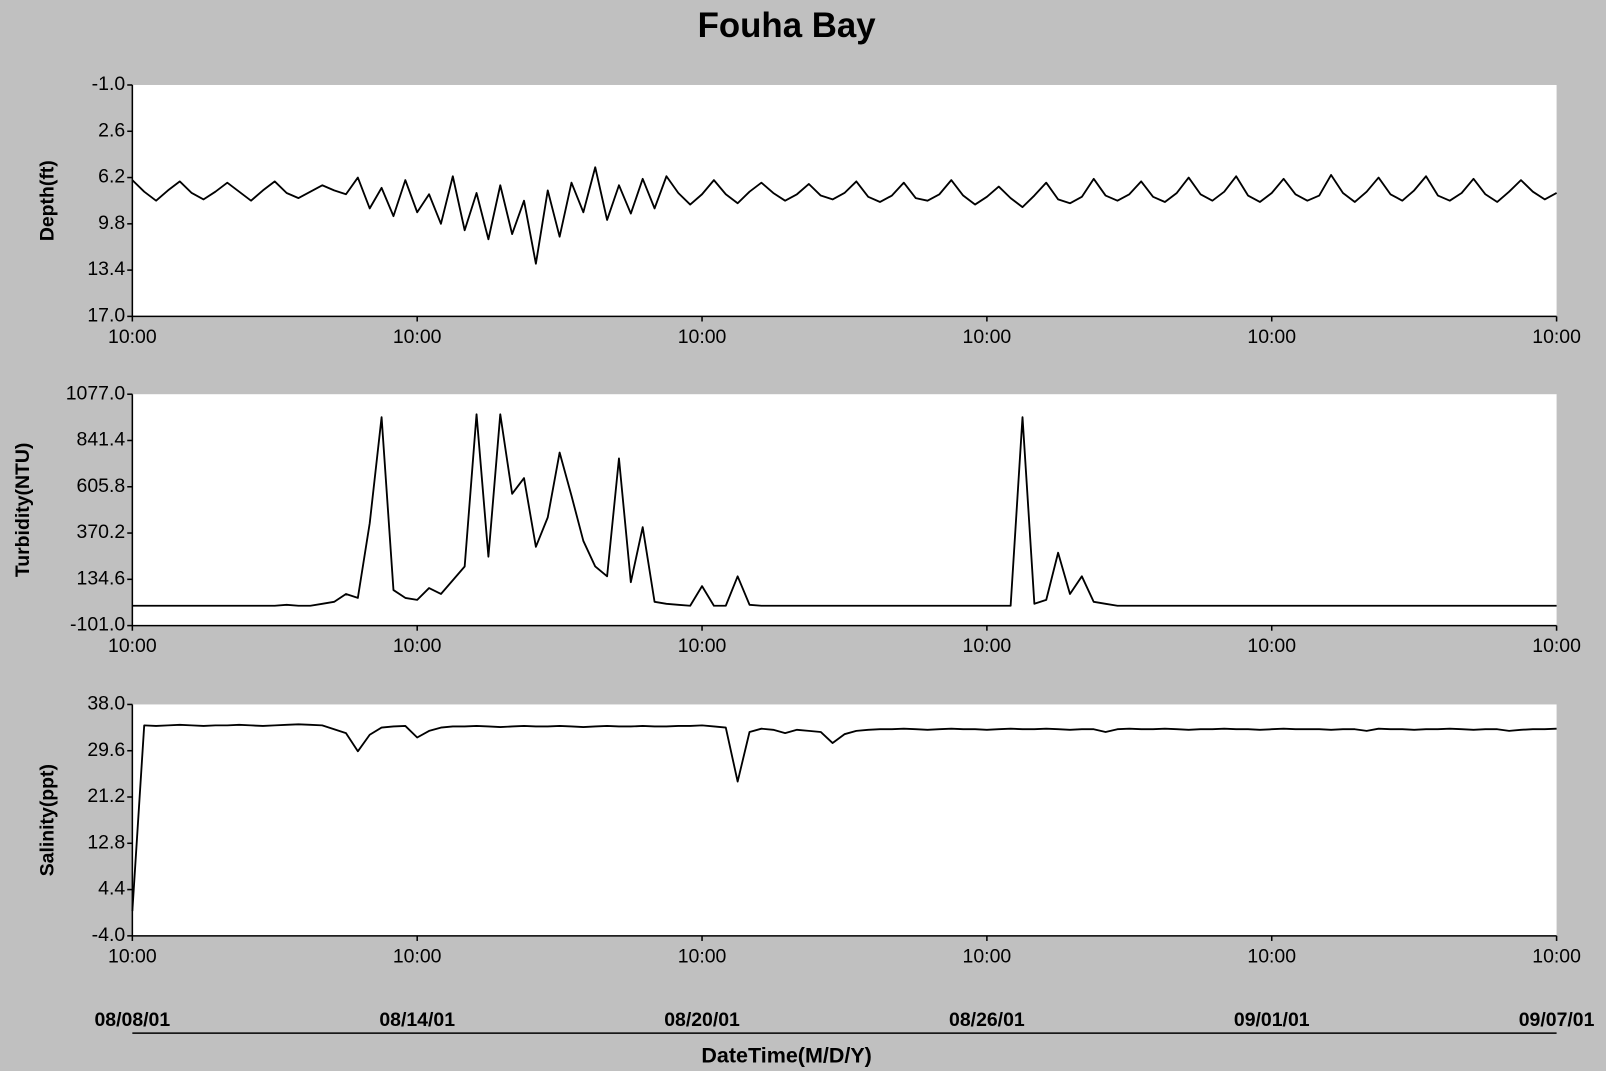  I want to click on x-axis-title: DateTime(M/D/Y), so click(786, 1055).